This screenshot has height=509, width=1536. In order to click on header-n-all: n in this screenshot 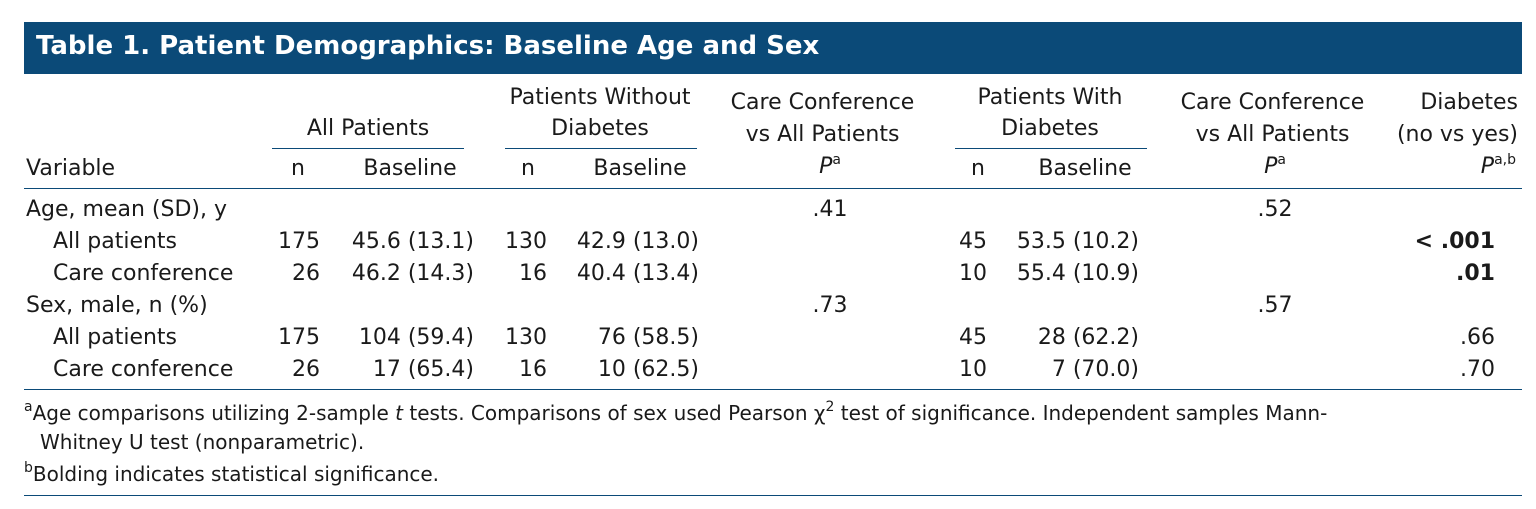, I will do `click(298, 168)`.